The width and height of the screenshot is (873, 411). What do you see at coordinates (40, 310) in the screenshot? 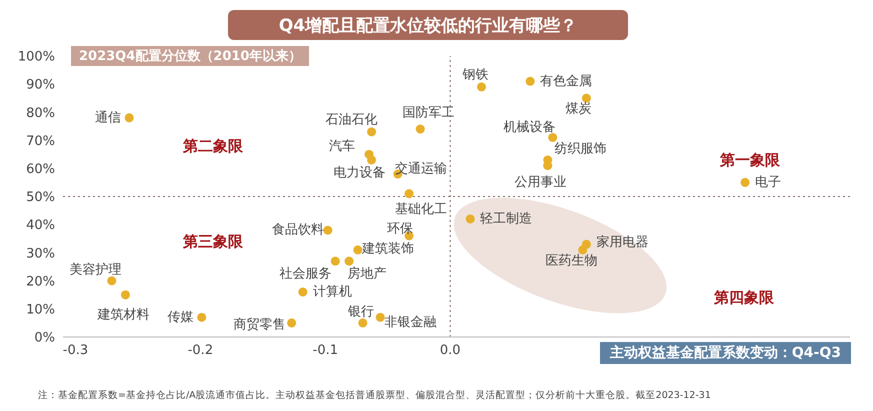
I see `y-tick-label: 10%` at bounding box center [40, 310].